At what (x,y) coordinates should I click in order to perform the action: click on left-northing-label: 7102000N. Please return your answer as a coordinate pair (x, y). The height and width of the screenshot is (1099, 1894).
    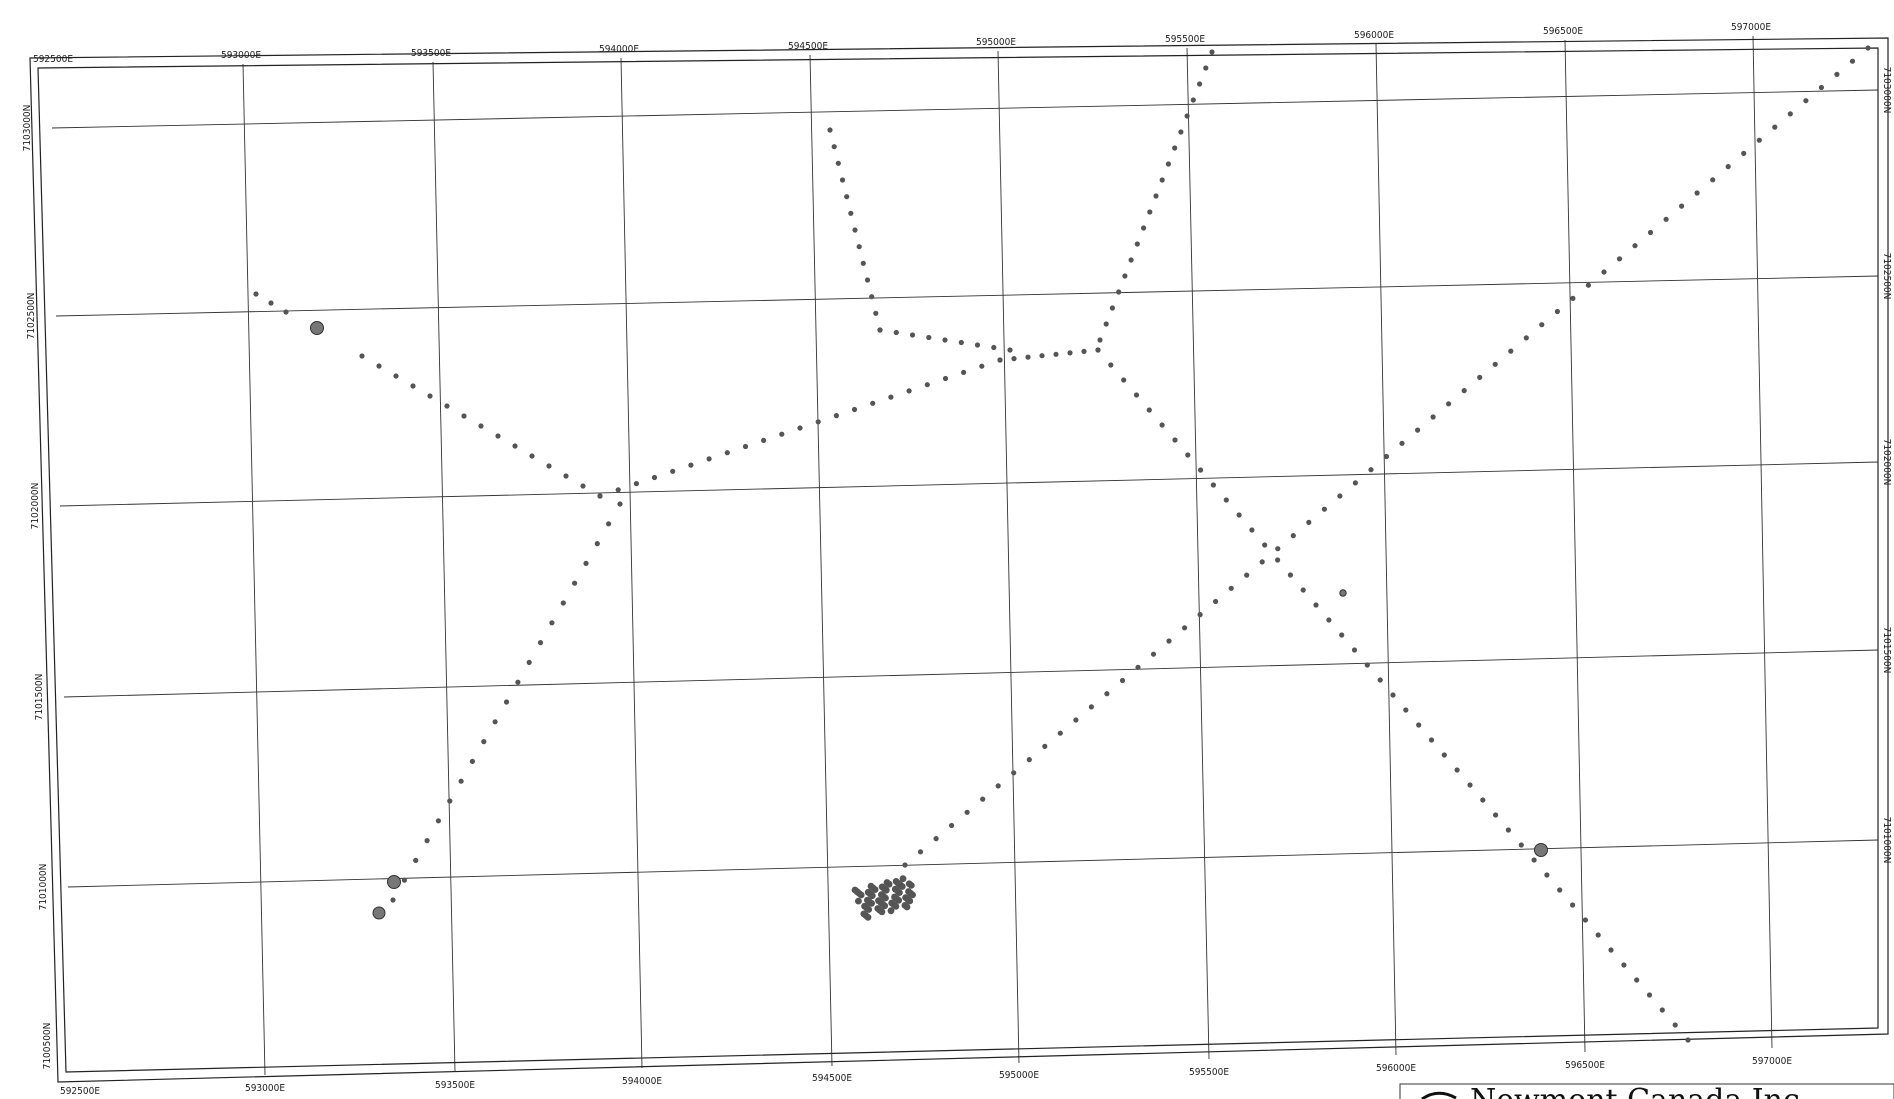
    Looking at the image, I should click on (35, 506).